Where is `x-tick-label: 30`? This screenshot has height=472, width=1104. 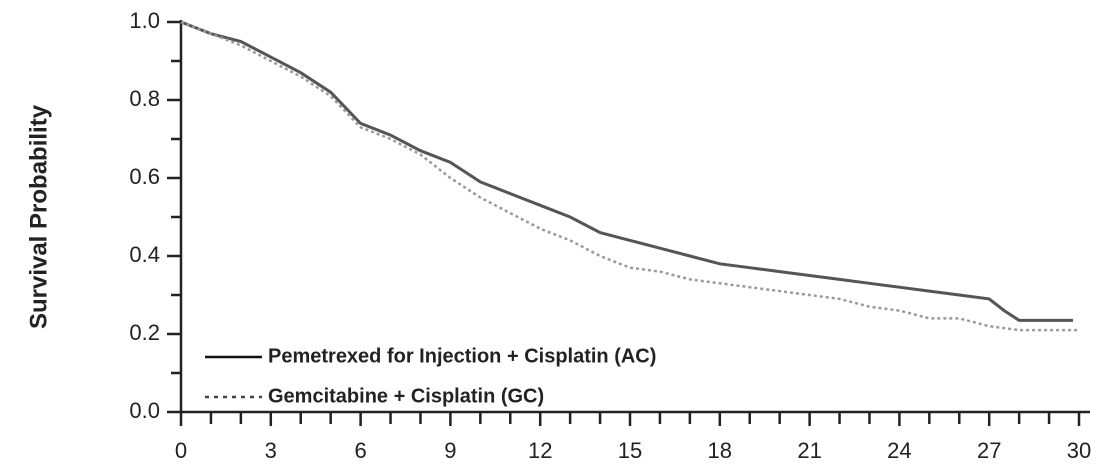
x-tick-label: 30 is located at coordinates (1079, 450).